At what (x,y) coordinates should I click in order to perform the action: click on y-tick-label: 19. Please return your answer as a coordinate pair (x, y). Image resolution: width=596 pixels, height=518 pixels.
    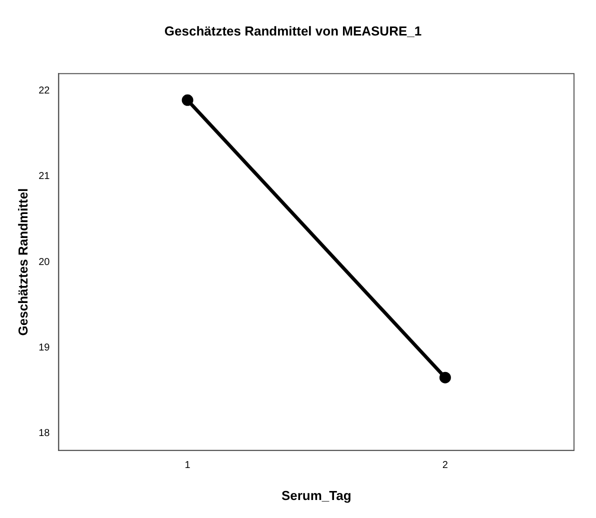
    Looking at the image, I should click on (44, 348).